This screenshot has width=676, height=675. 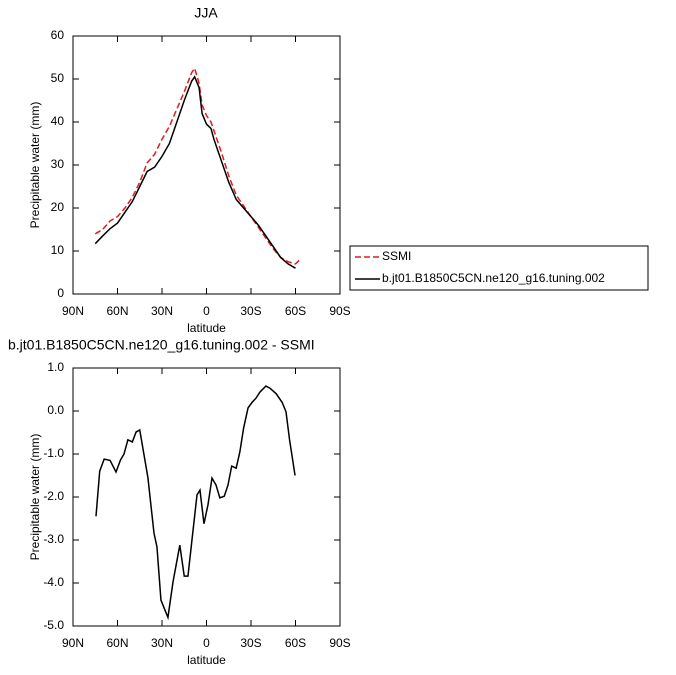 I want to click on y-tick-label: -4.0, so click(x=53, y=582).